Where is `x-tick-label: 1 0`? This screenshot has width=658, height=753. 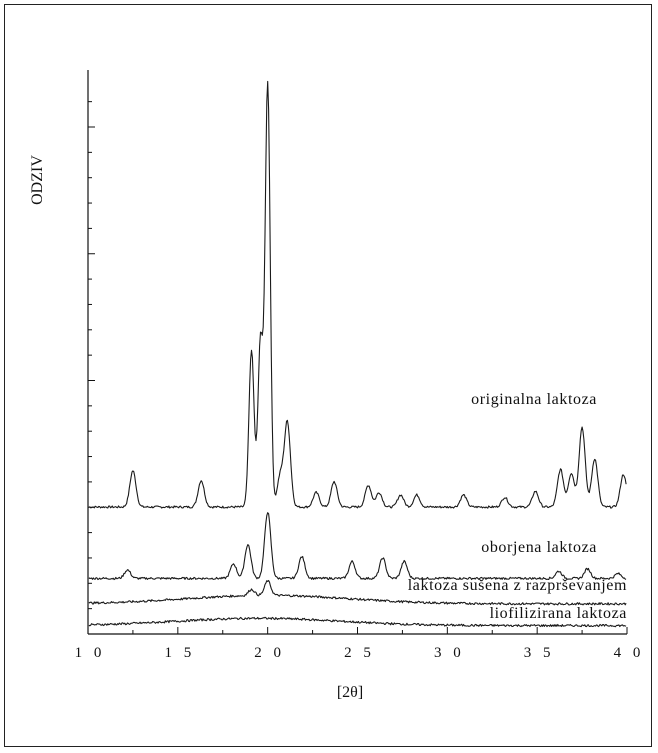 x-tick-label: 1 0 is located at coordinates (90, 653).